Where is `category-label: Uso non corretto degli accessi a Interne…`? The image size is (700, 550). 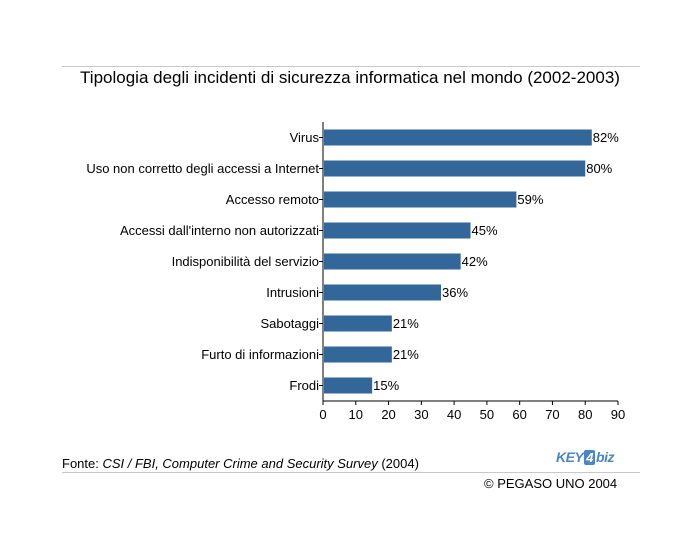 category-label: Uso non corretto degli accessi a Interne… is located at coordinates (202, 168).